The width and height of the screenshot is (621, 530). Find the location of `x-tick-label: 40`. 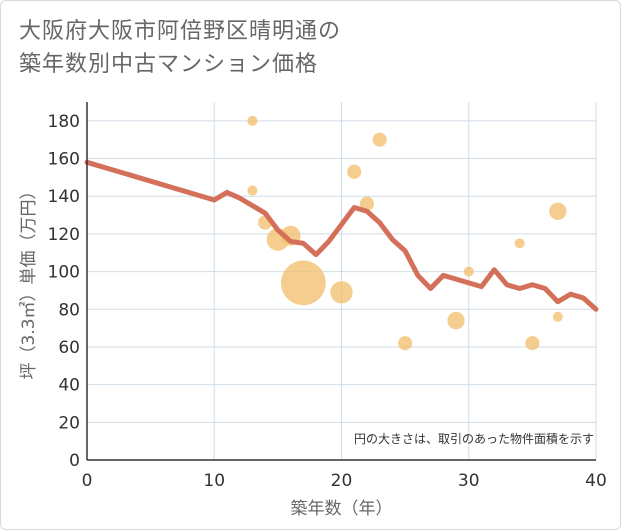

x-tick-label: 40 is located at coordinates (596, 481).